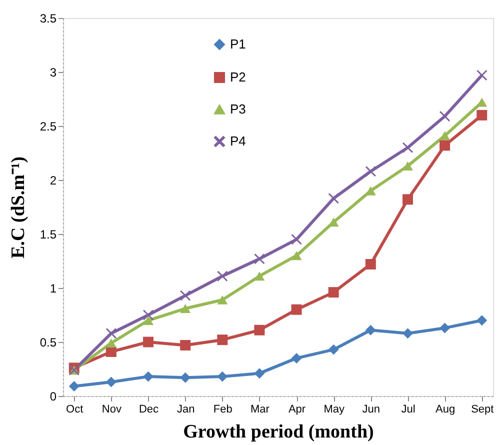 This screenshot has width=503, height=445. What do you see at coordinates (53, 397) in the screenshot?
I see `y-tick-label: 0` at bounding box center [53, 397].